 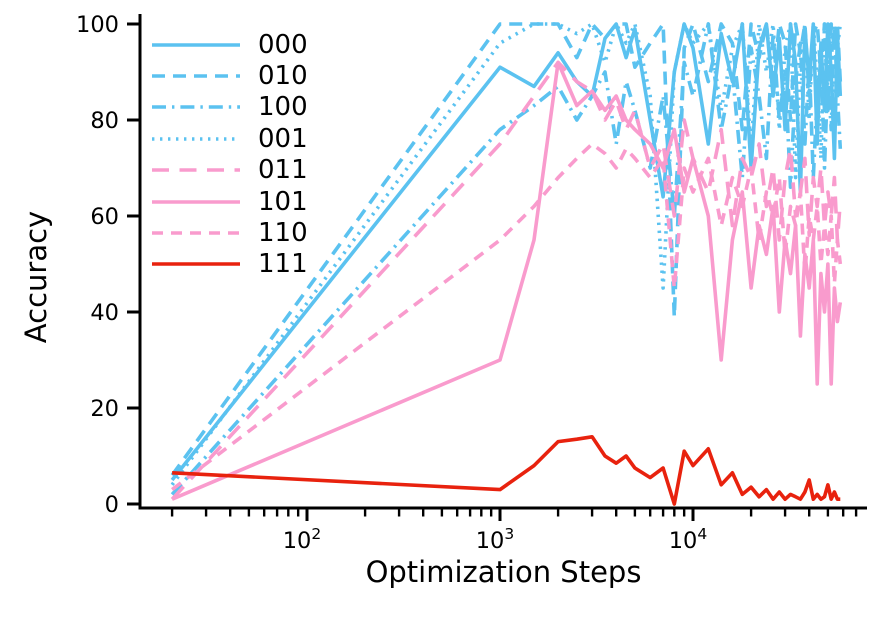 I want to click on legend-item-101: 101, so click(x=230, y=201).